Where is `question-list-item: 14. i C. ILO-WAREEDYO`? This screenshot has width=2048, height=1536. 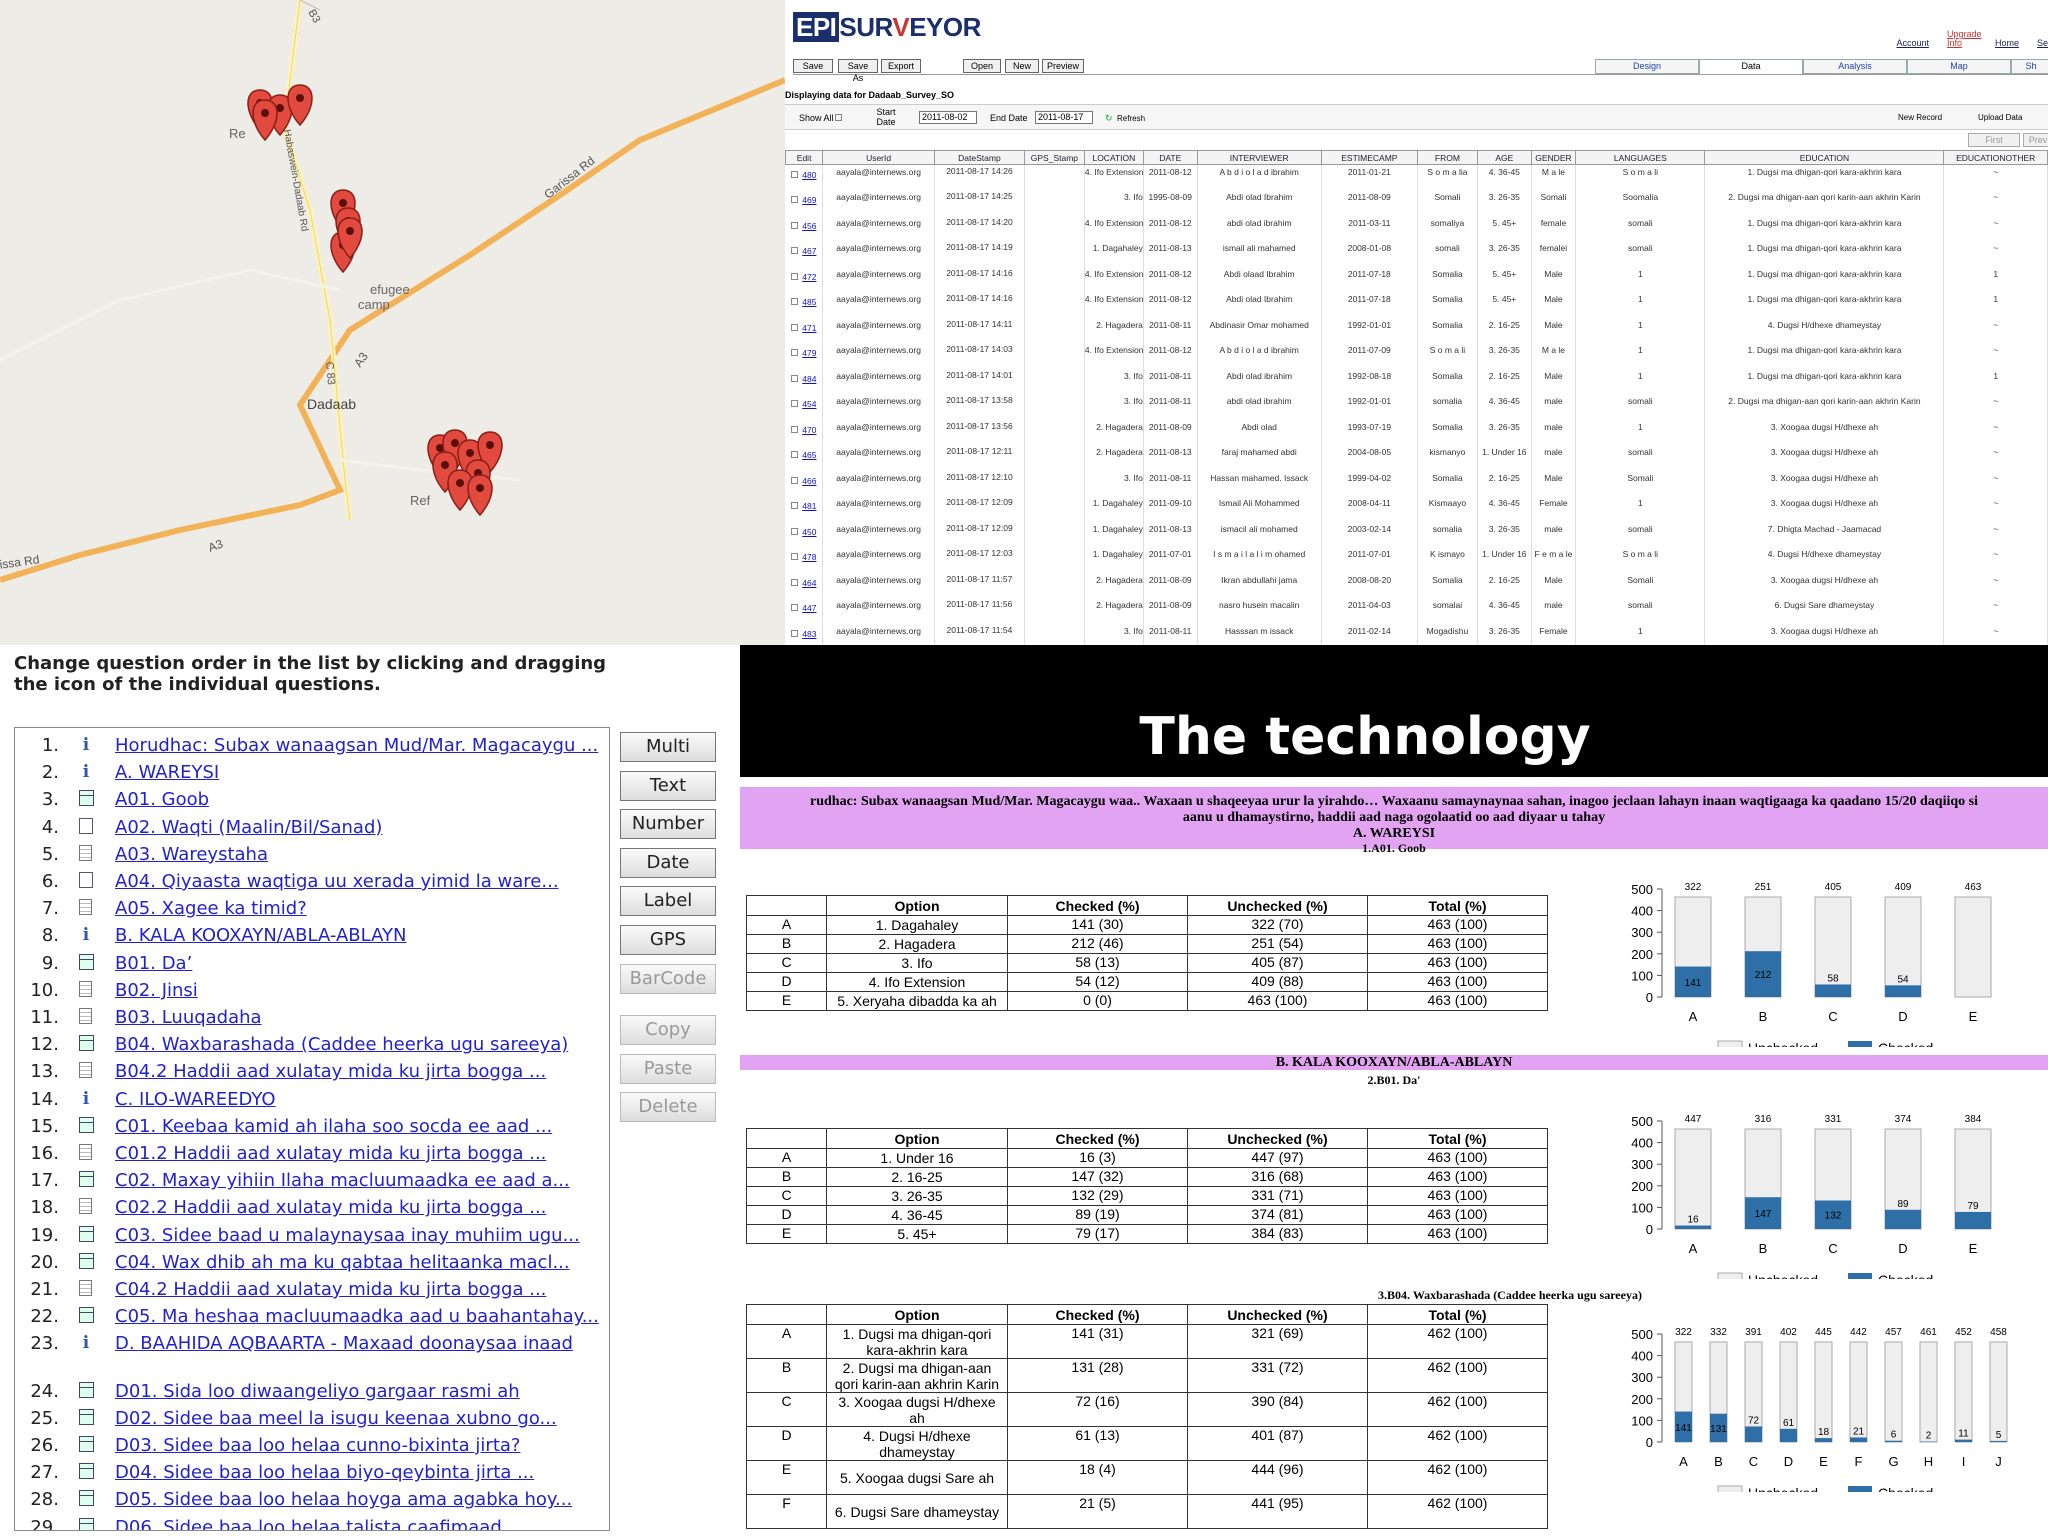 question-list-item: 14. i C. ILO-WAREEDYO is located at coordinates (312, 1099).